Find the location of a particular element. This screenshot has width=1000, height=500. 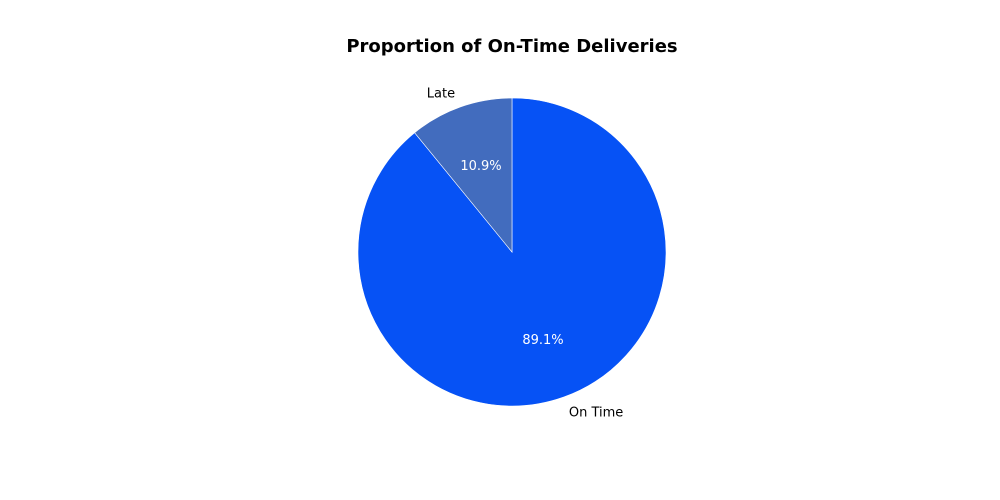

pie-labels: 89.1% On Time 10.9% Late is located at coordinates (525, 253).